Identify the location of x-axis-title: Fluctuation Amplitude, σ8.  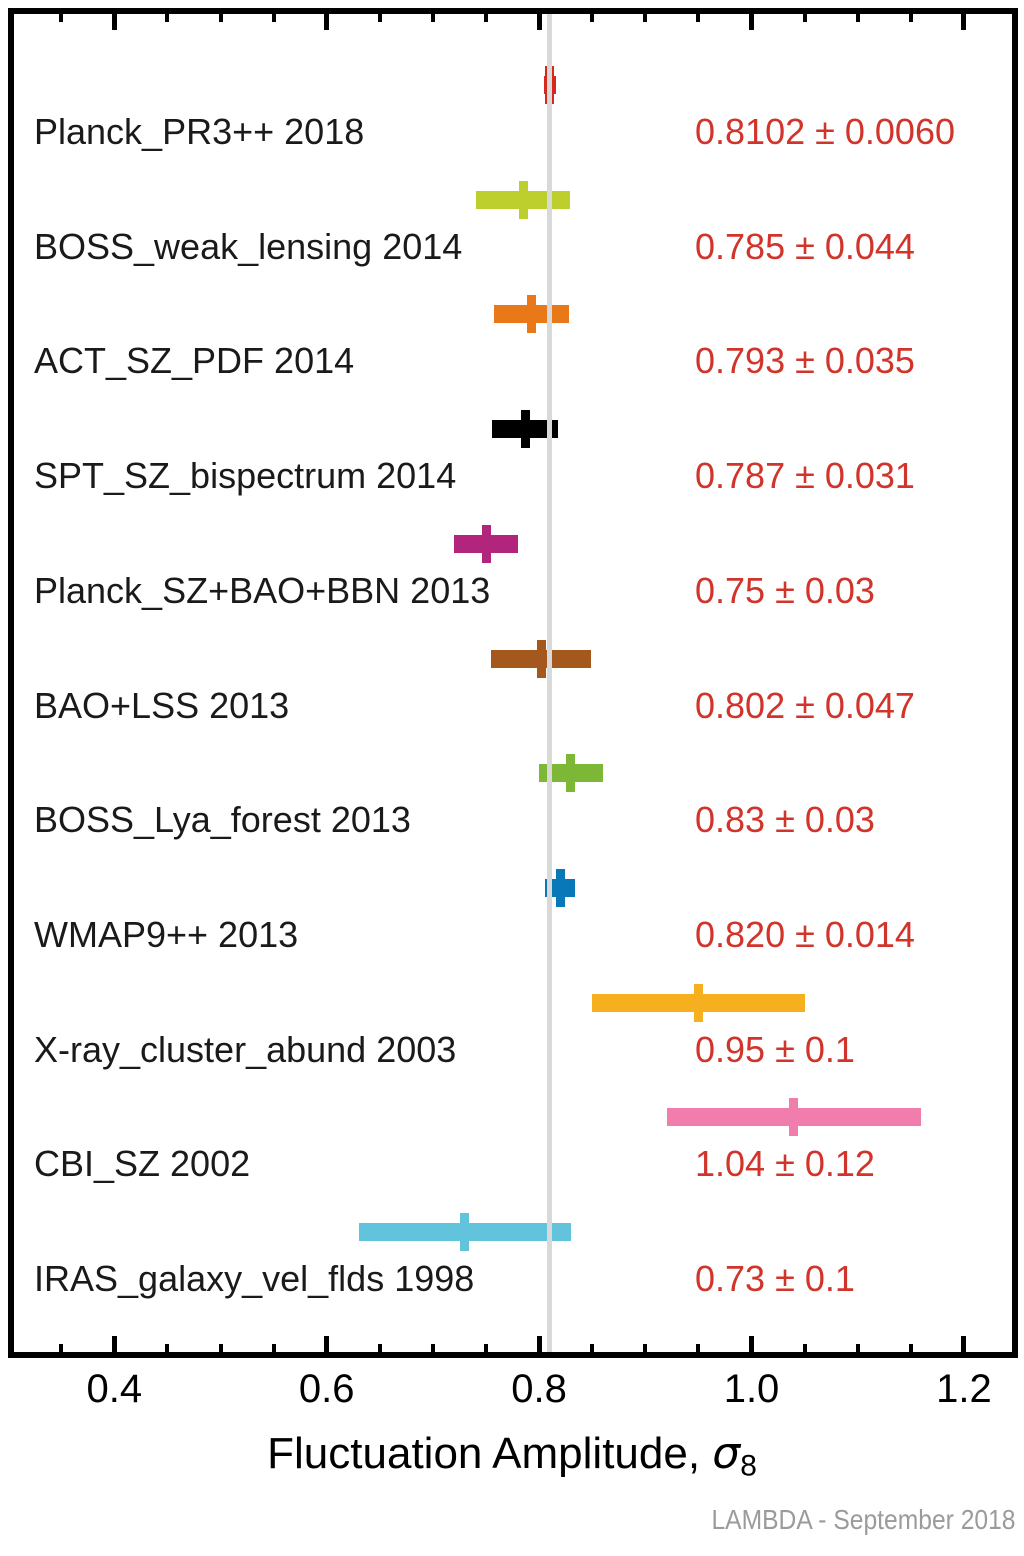
(512, 1456).